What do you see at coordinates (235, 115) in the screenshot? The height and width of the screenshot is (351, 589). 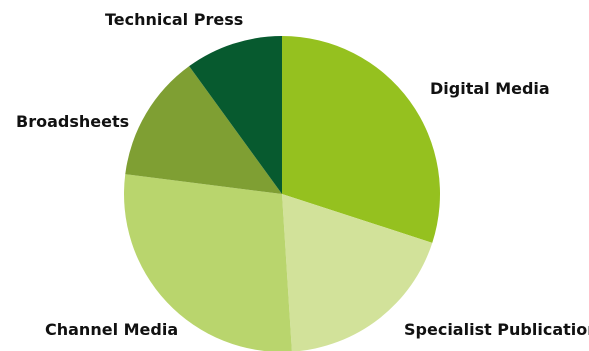 I see `pie-slice-technical-press` at bounding box center [235, 115].